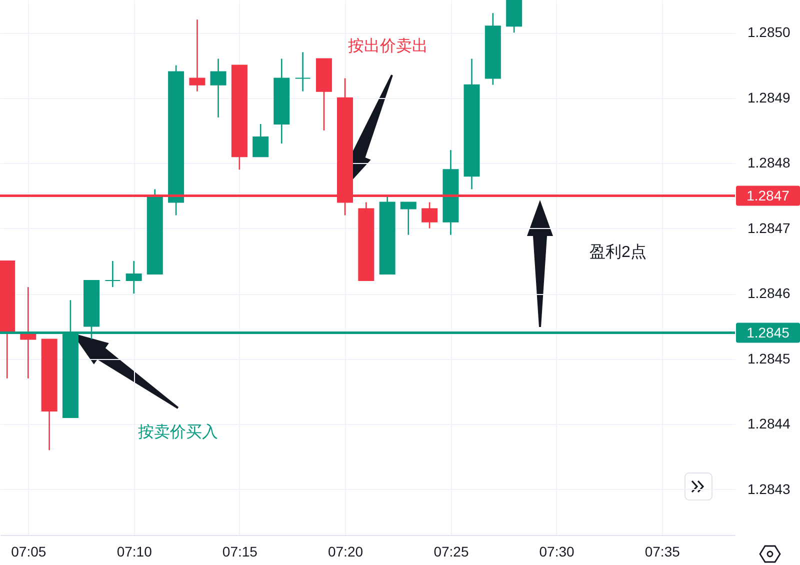 The image size is (800, 565). Describe the element at coordinates (618, 252) in the screenshot. I see `annotation: 盈利2点` at that location.